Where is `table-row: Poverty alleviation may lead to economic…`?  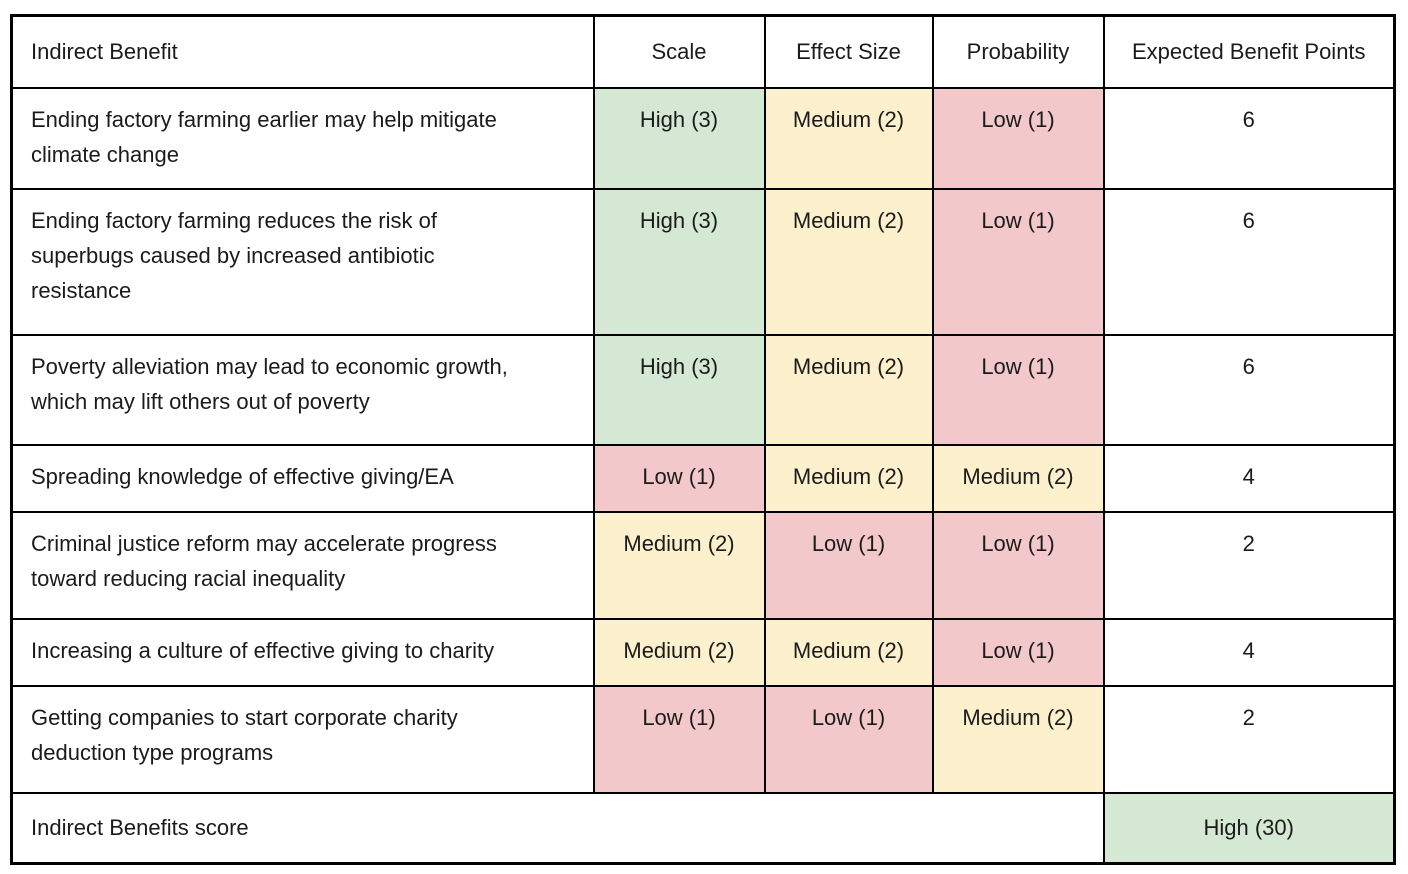
table-row: Poverty alleviation may lead to economic… is located at coordinates (703, 389).